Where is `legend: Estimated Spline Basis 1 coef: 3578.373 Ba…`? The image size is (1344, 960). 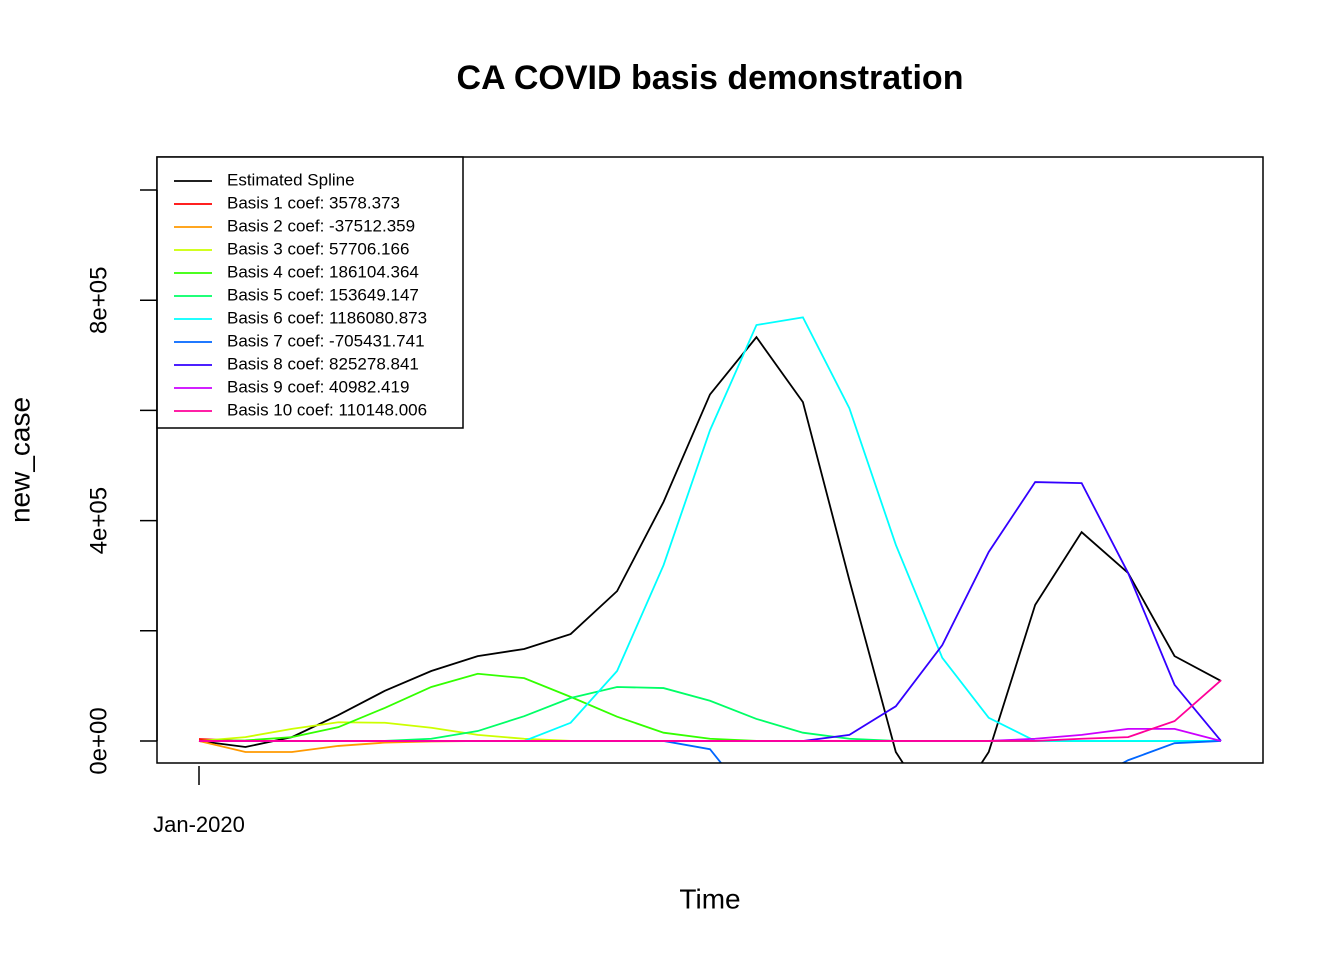
legend: Estimated Spline Basis 1 coef: 3578.373 Ba… is located at coordinates (310, 292).